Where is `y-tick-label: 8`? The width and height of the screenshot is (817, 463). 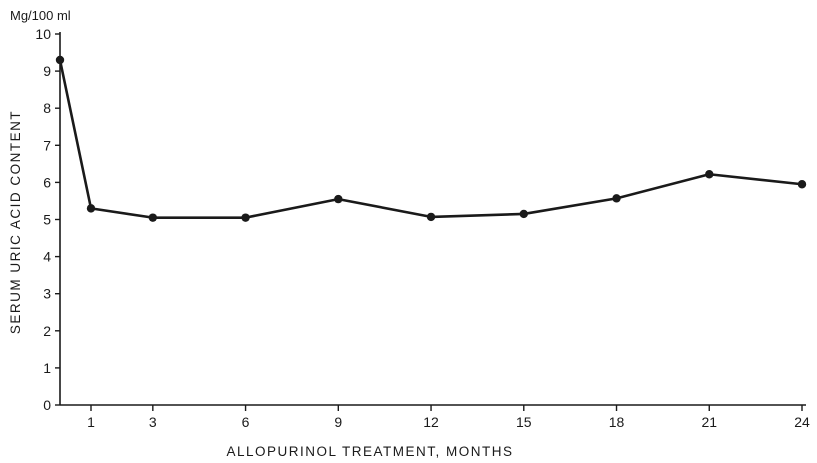 y-tick-label: 8 is located at coordinates (47, 108).